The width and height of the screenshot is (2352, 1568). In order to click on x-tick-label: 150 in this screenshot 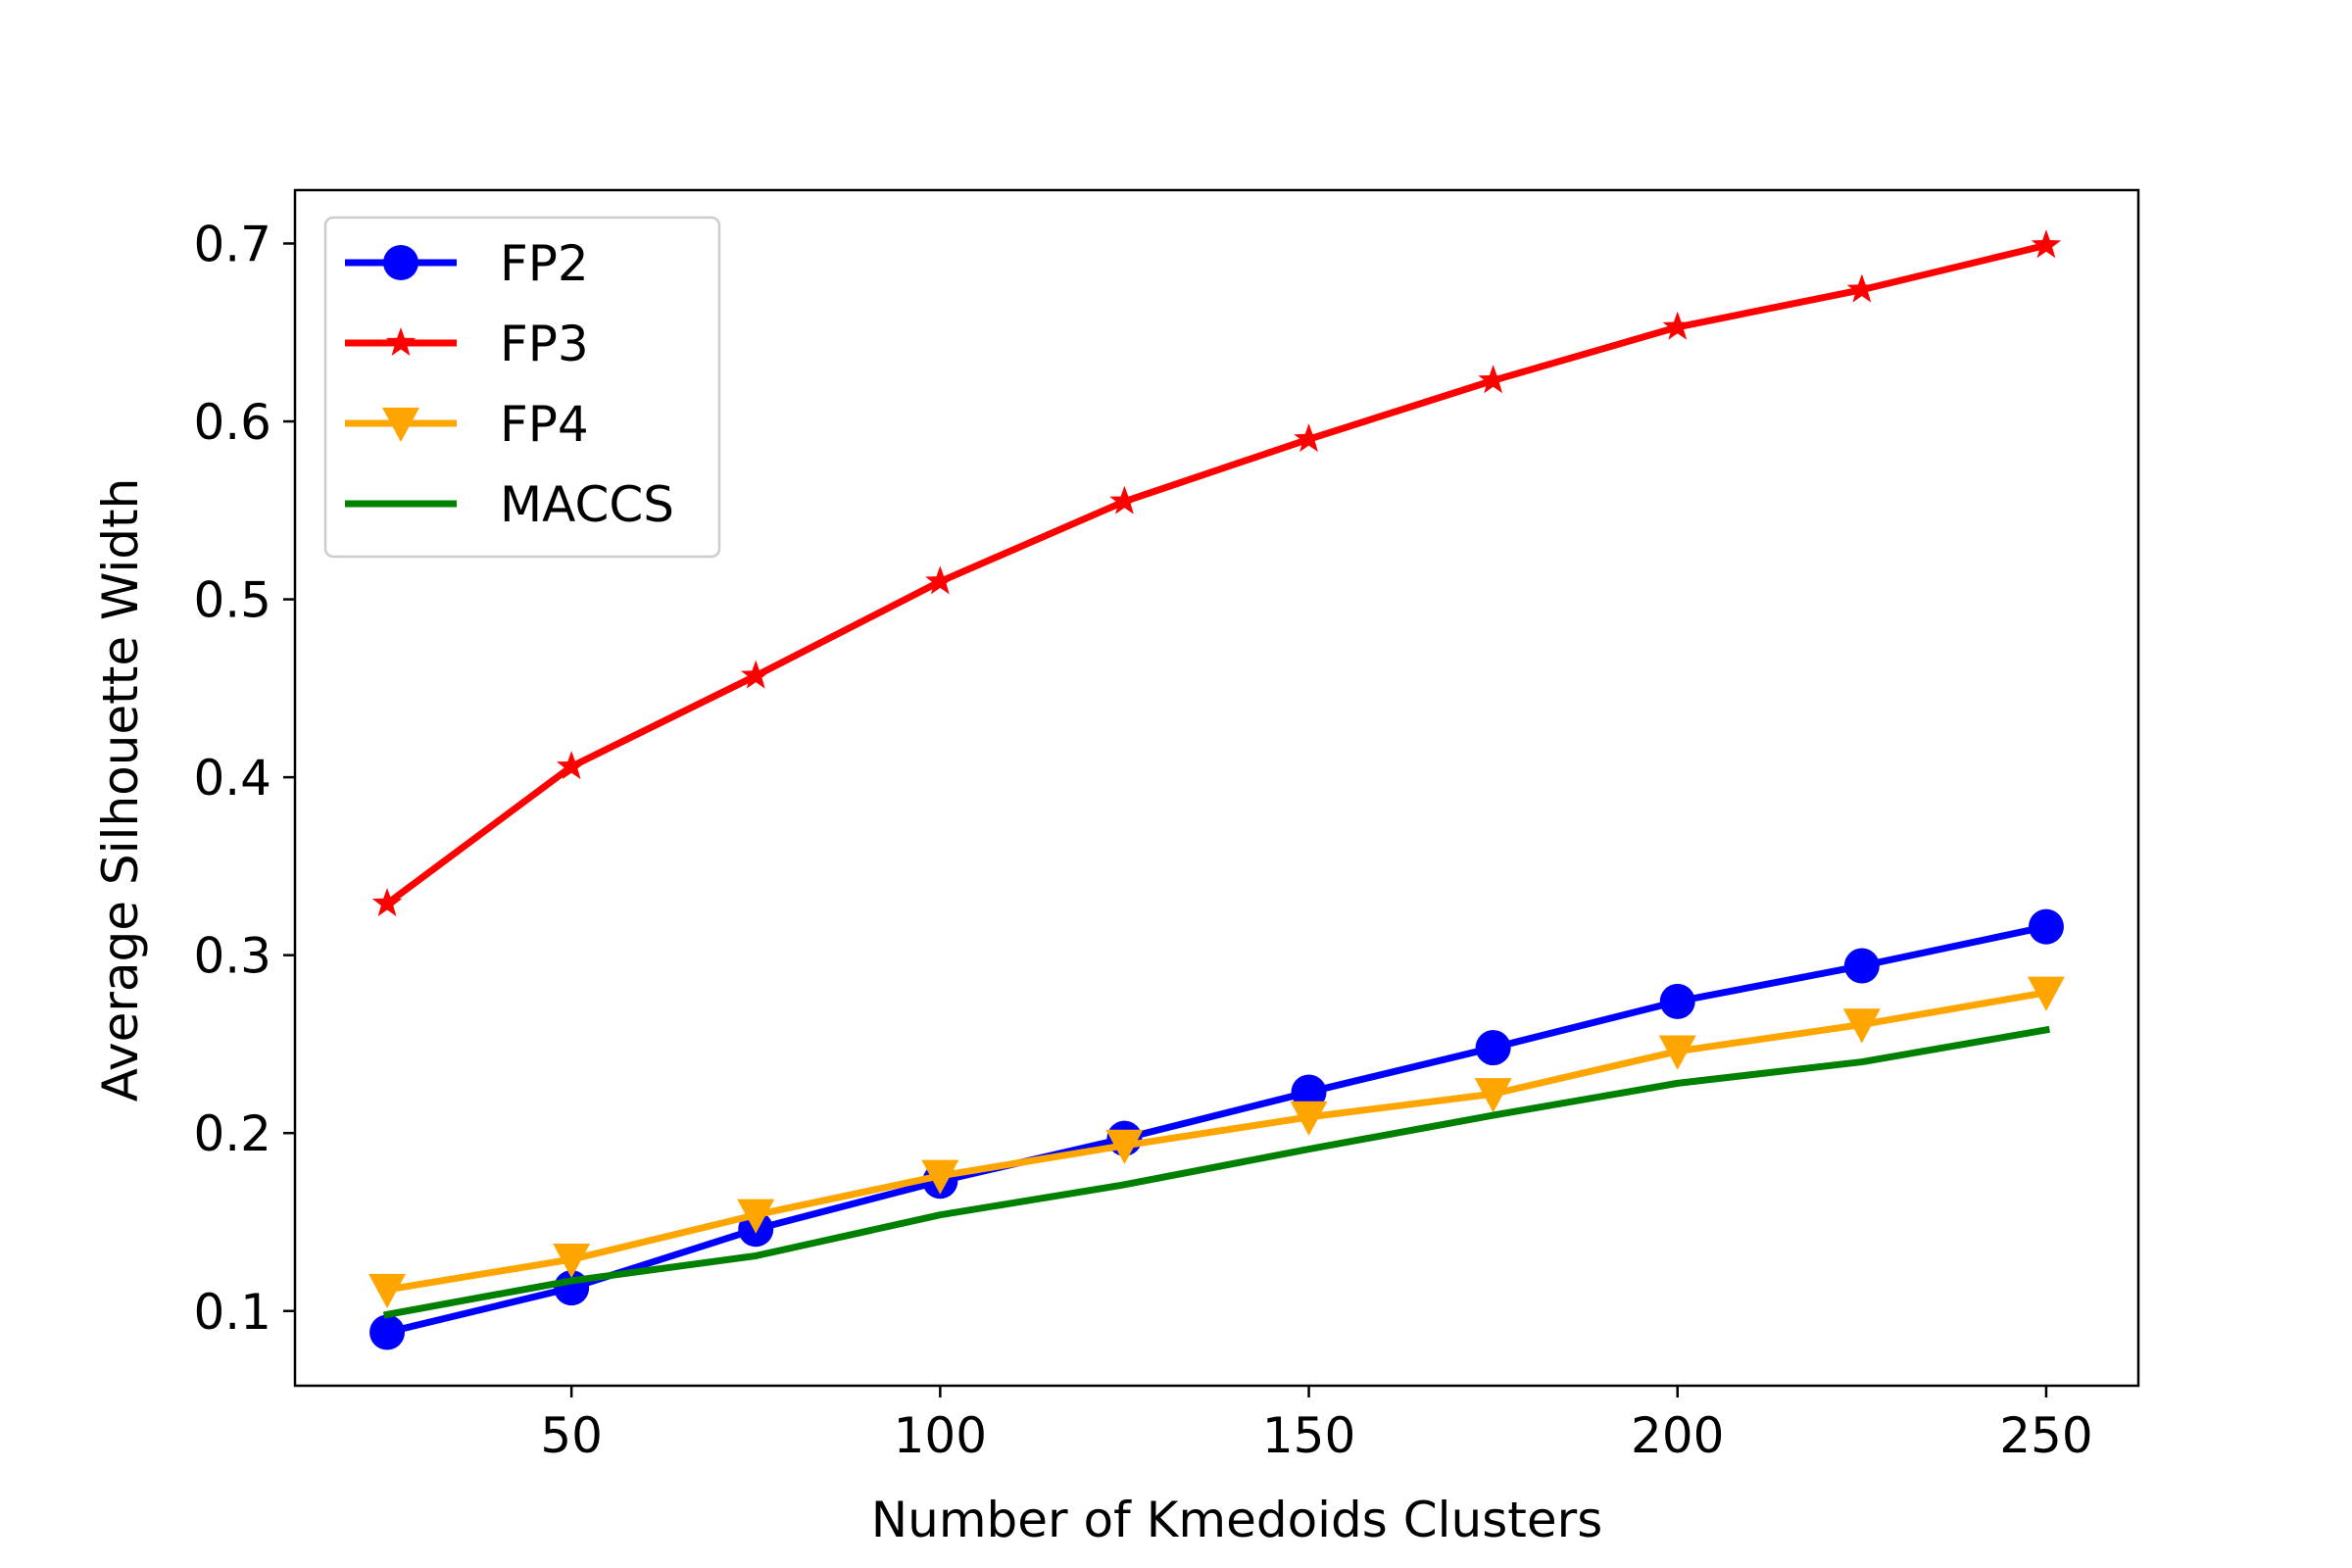, I will do `click(1308, 1435)`.